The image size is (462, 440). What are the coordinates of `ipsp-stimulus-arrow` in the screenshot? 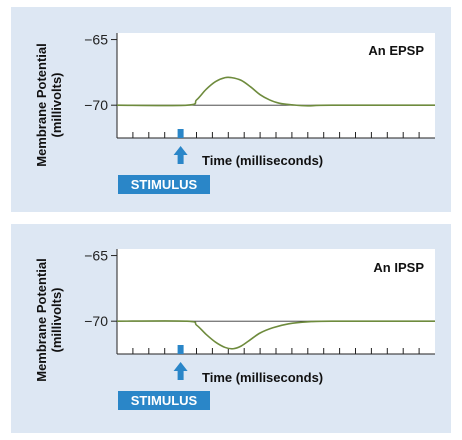 It's located at (180, 371).